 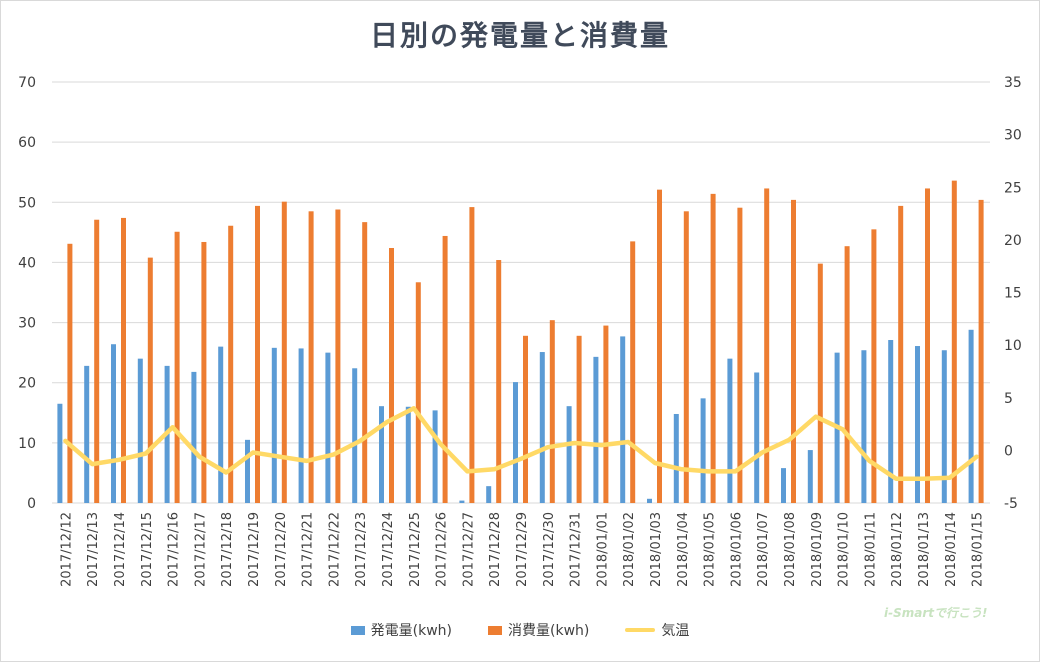 What do you see at coordinates (361, 549) in the screenshot?
I see `x-tick-label: 2017/12/23` at bounding box center [361, 549].